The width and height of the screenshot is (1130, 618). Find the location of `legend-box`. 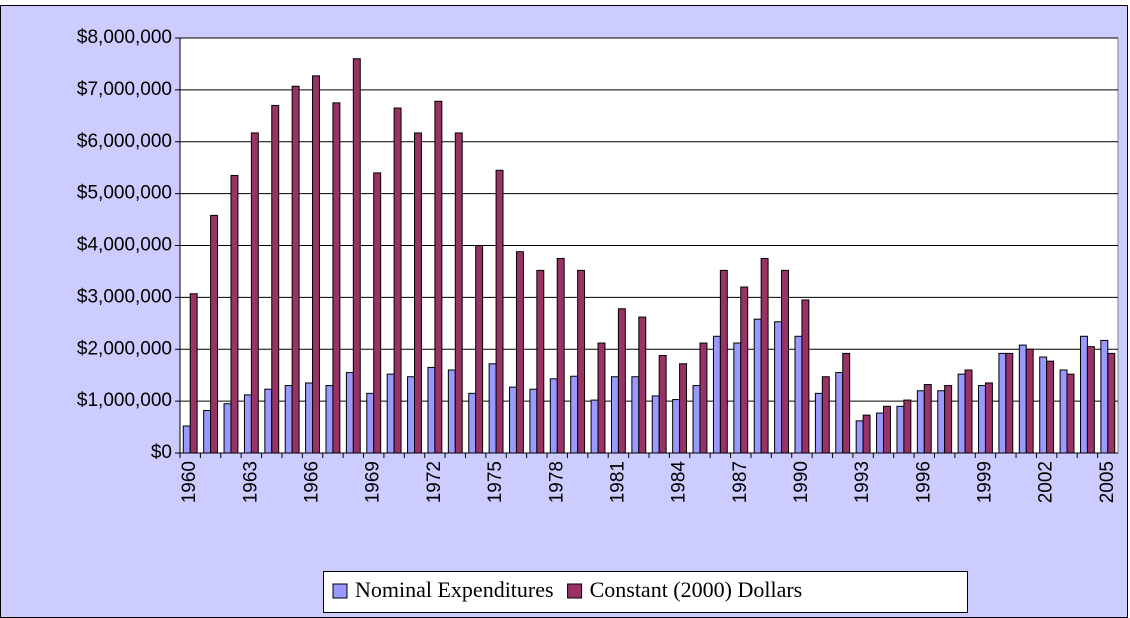

legend-box is located at coordinates (645, 592).